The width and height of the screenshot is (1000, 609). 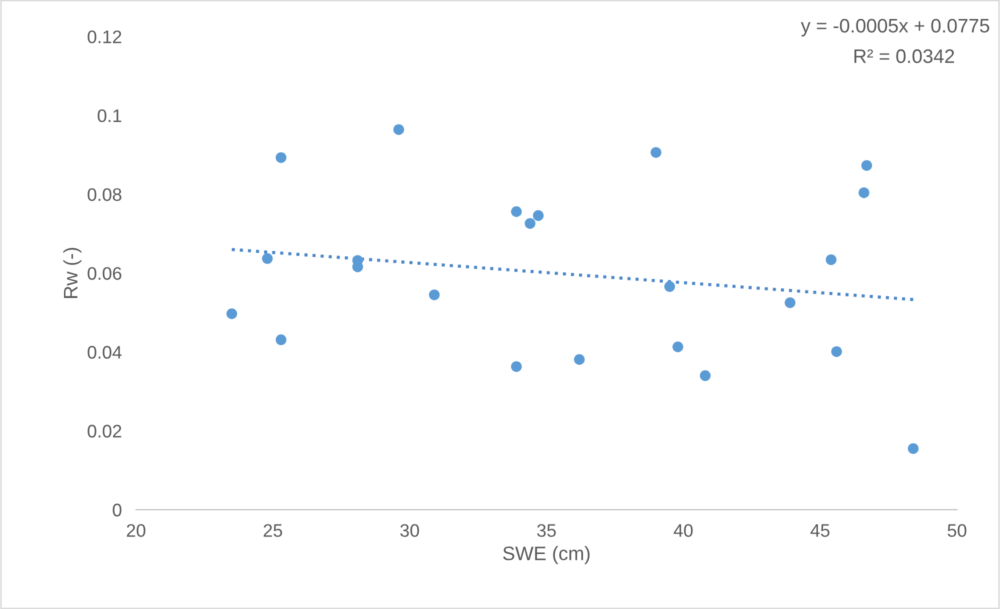 I want to click on x-tick-label: 20, so click(x=136, y=530).